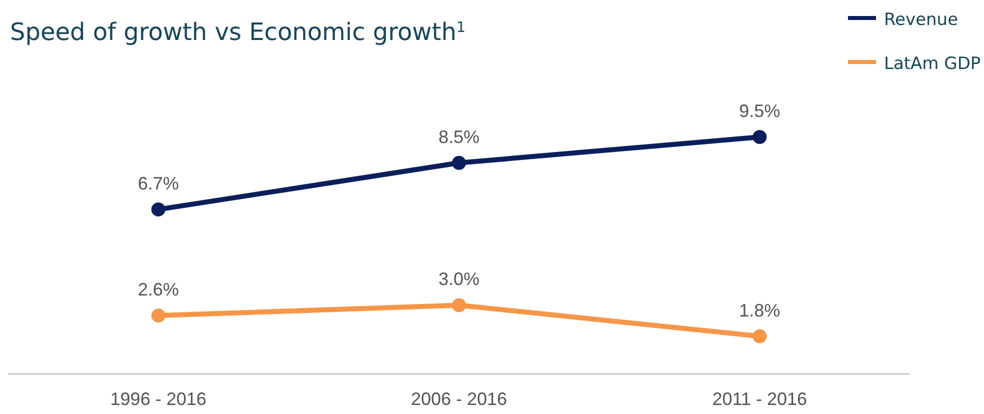 The image size is (984, 414). What do you see at coordinates (760, 399) in the screenshot?
I see `x-tick-label: 2011 - 2016` at bounding box center [760, 399].